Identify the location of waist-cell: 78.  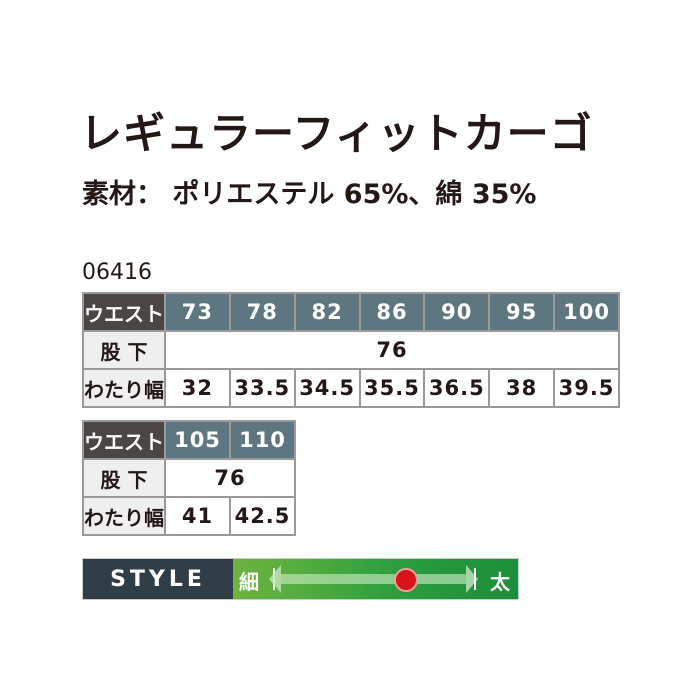
(262, 312).